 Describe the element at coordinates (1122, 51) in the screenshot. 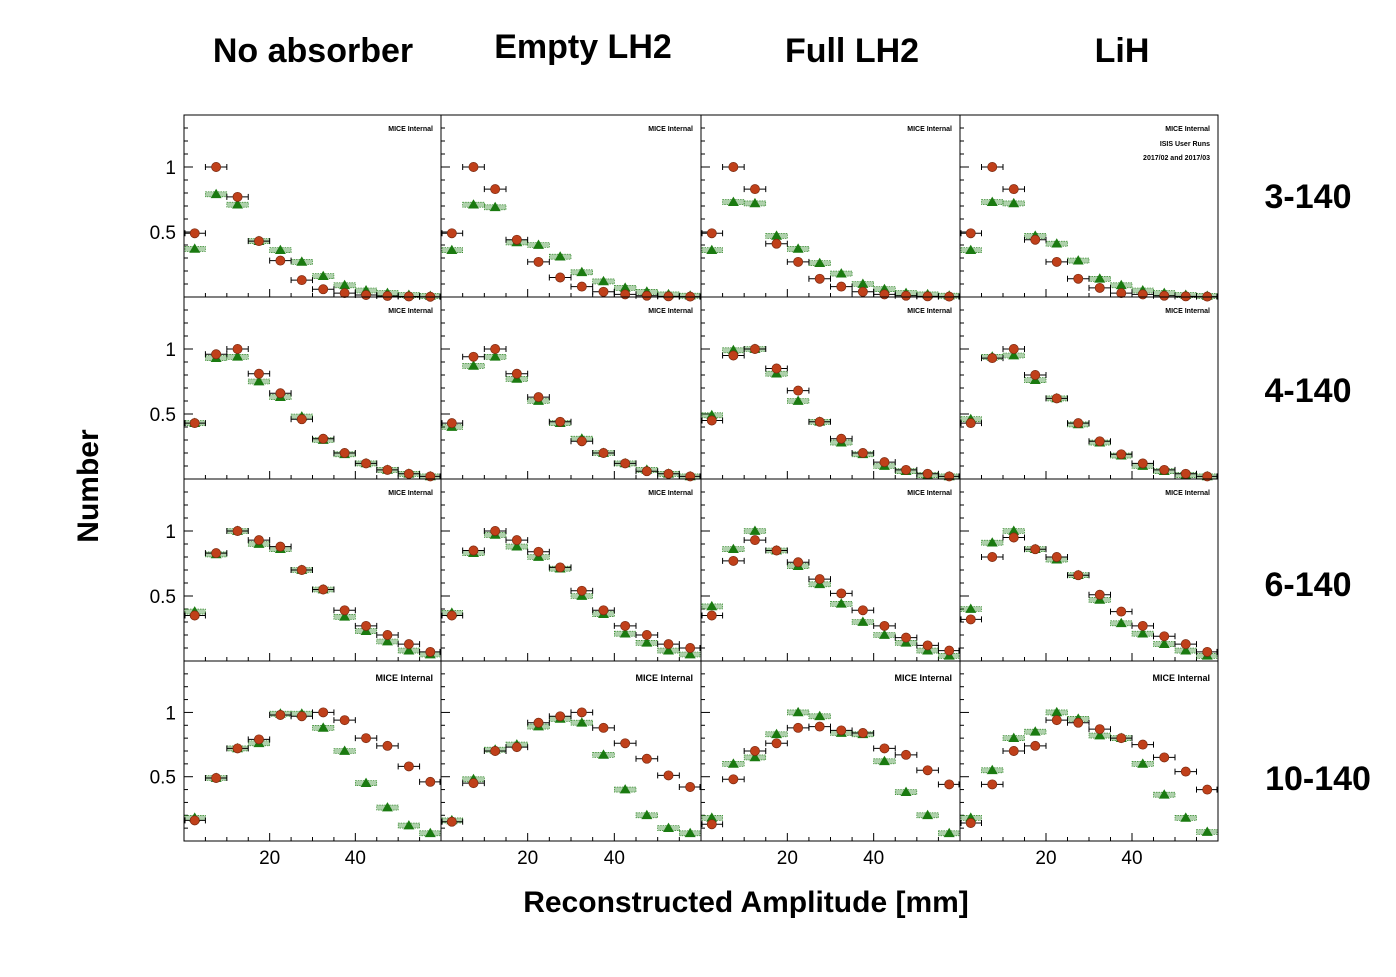

I see `column-title-lih: LiH` at that location.